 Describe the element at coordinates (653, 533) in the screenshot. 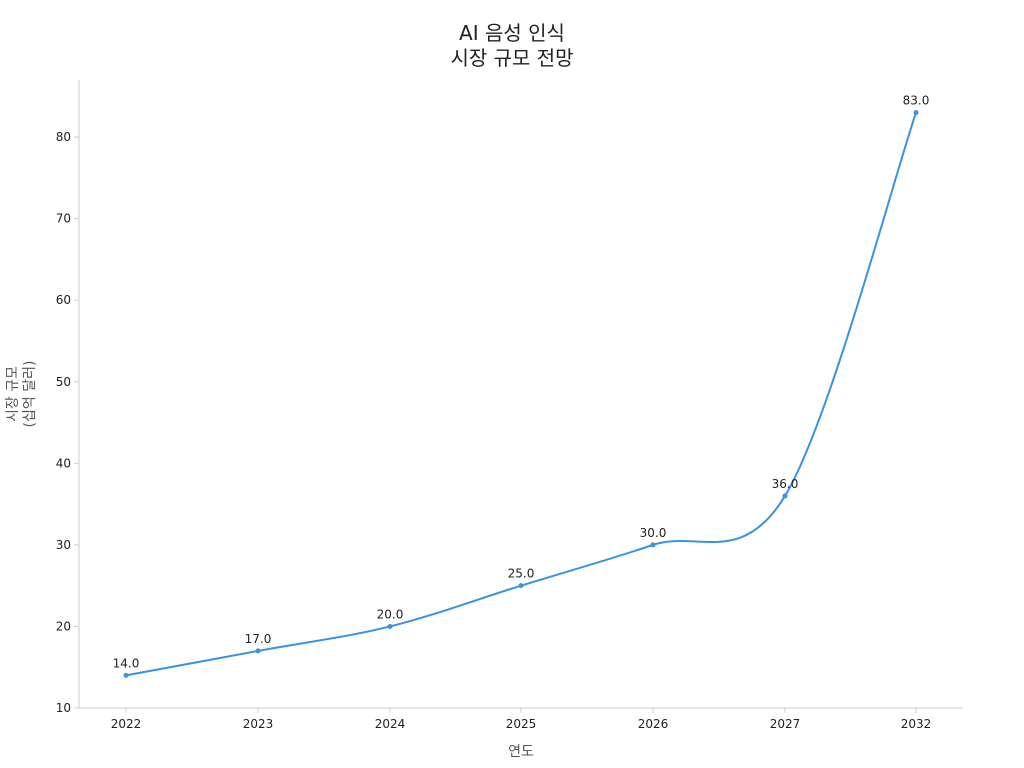

I see `data-label: 30.0` at that location.